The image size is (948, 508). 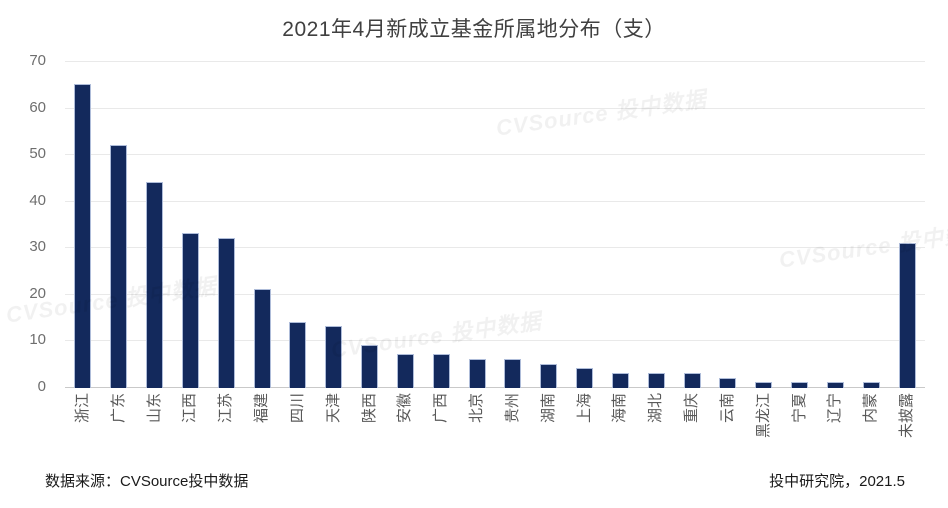 I want to click on y-axis-tick-label: 0, so click(x=41, y=386).